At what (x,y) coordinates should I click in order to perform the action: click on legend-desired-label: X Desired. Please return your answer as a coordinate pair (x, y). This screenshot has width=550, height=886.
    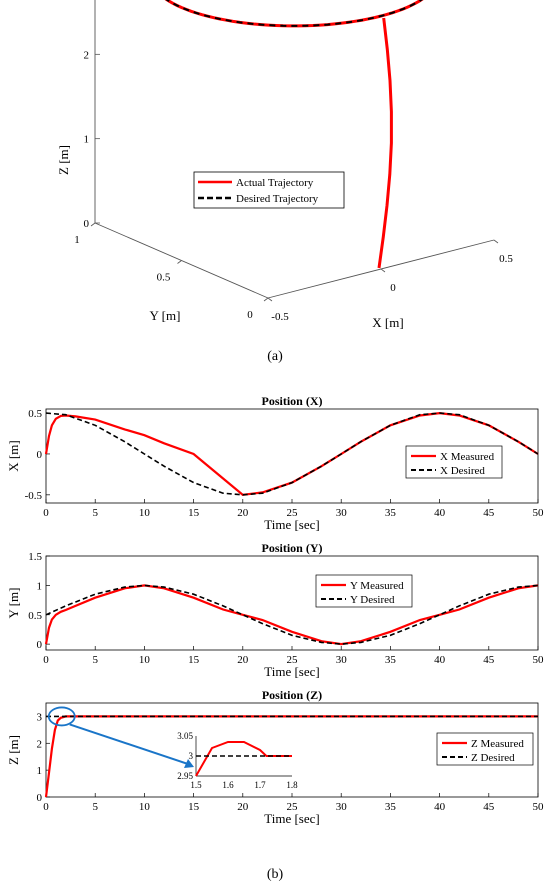
    Looking at the image, I should click on (462, 471).